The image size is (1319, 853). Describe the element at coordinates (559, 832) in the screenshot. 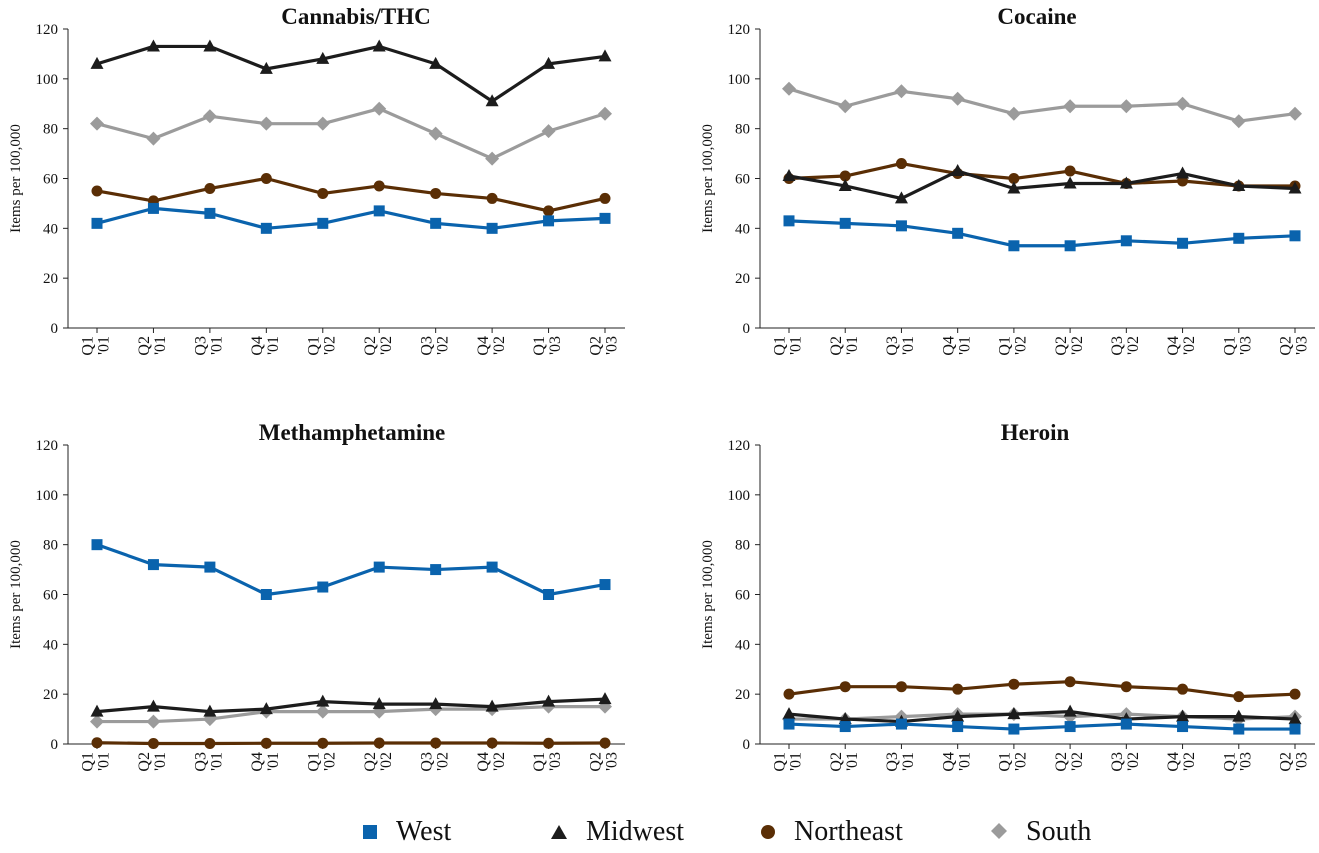

I see `legend-swatch-midwest` at that location.